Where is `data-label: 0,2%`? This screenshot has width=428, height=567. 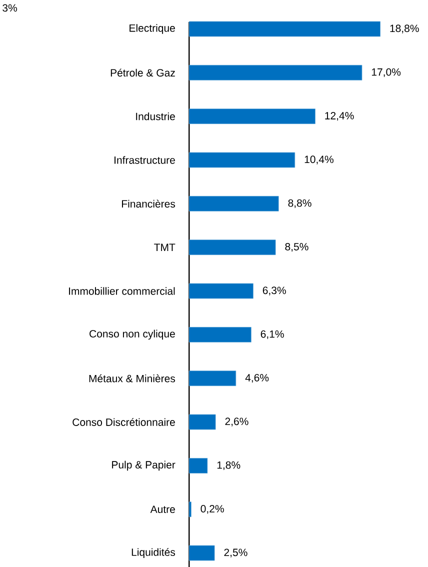 data-label: 0,2% is located at coordinates (212, 509).